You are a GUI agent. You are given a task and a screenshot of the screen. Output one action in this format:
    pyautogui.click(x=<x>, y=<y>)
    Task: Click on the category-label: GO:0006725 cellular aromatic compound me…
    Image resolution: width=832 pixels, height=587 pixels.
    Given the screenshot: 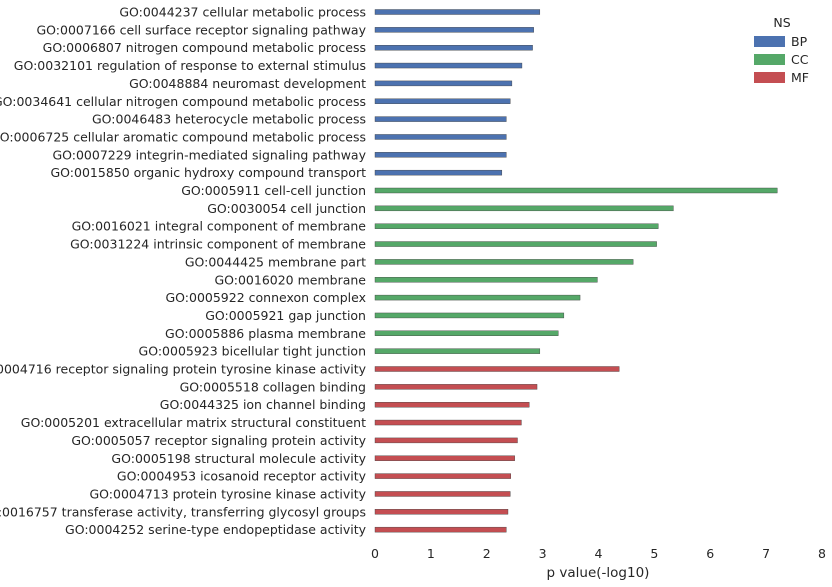 What is the action you would take?
    pyautogui.click(x=183, y=136)
    